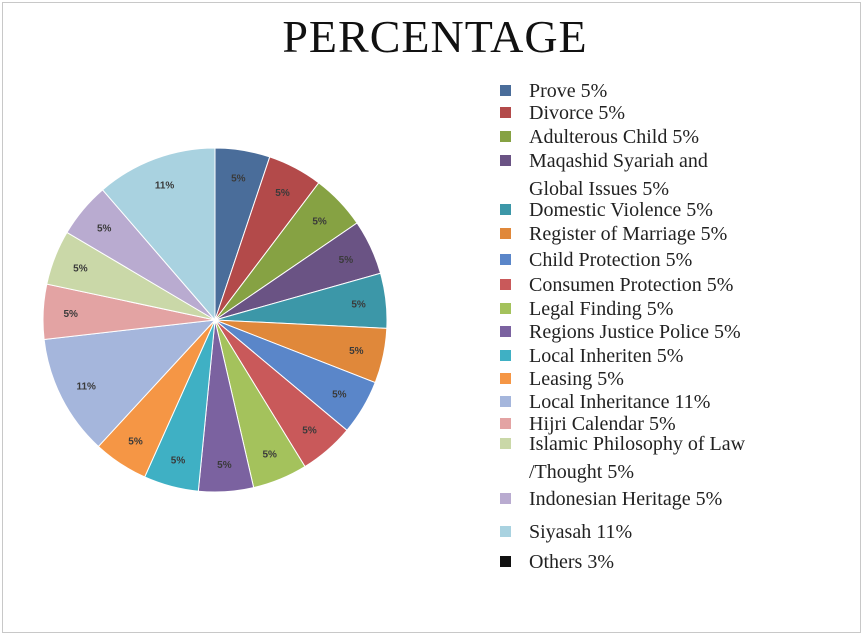 This screenshot has height=635, width=863. Describe the element at coordinates (611, 260) in the screenshot. I see `legend-label: Child Protection 5%` at that location.